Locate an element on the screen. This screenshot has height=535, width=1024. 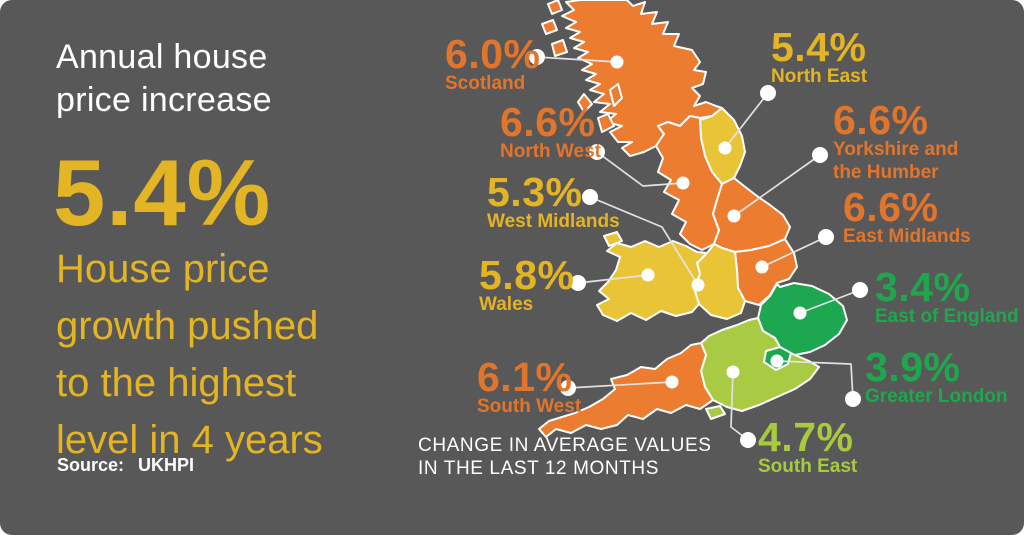
region-scotland-shape is located at coordinates (642, 78).